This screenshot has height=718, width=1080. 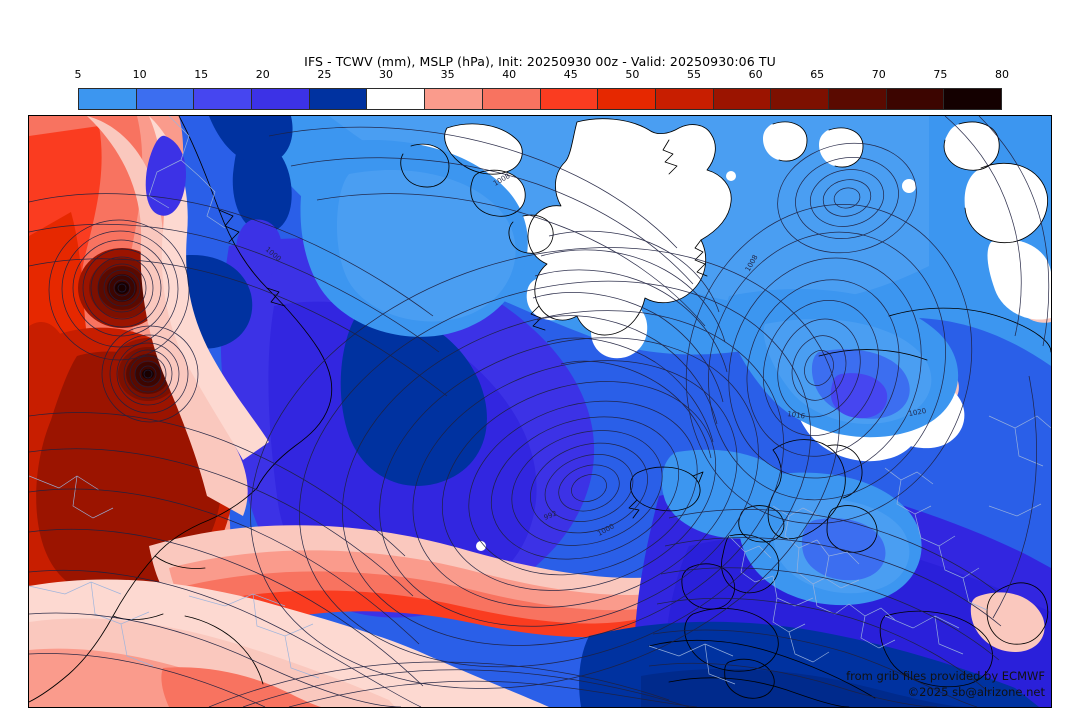 I want to click on colorbar-tick-70: 70, so click(x=878, y=74).